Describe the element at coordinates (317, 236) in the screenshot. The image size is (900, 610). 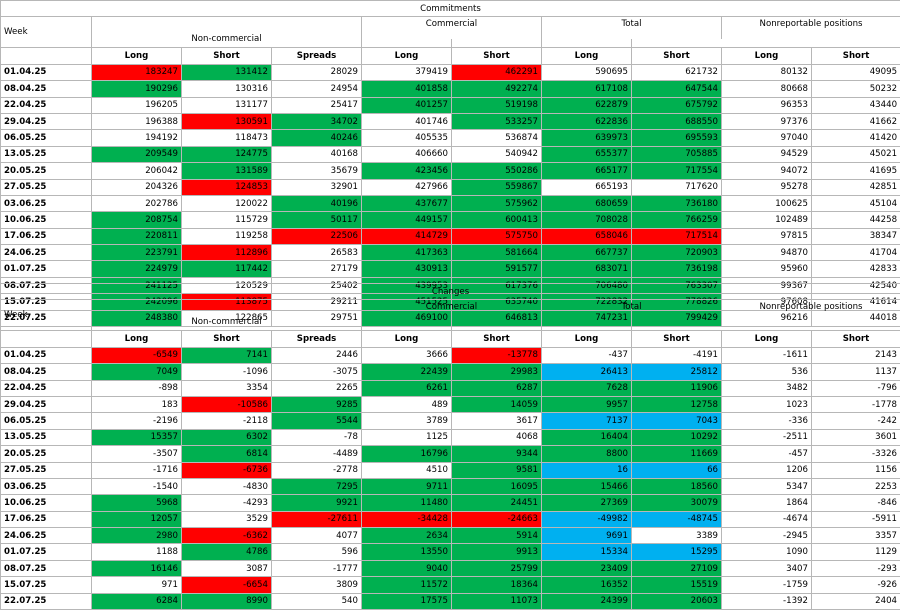
I see `value-cell: 22506` at that location.